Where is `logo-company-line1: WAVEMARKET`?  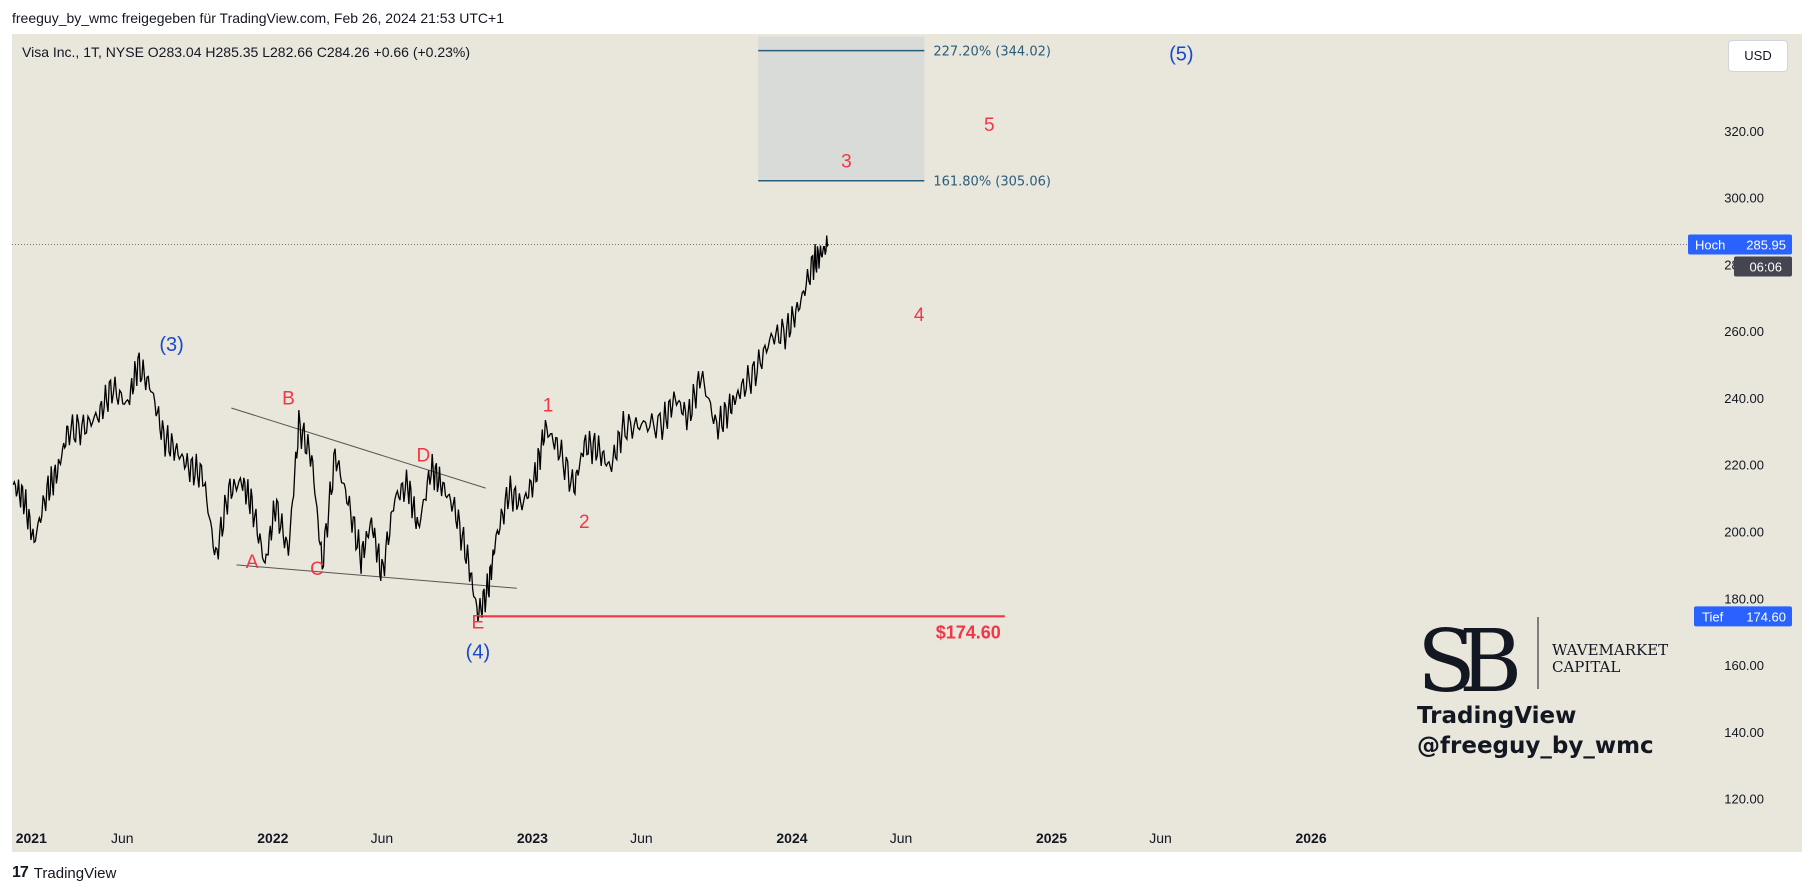 logo-company-line1: WAVEMARKET is located at coordinates (1610, 650).